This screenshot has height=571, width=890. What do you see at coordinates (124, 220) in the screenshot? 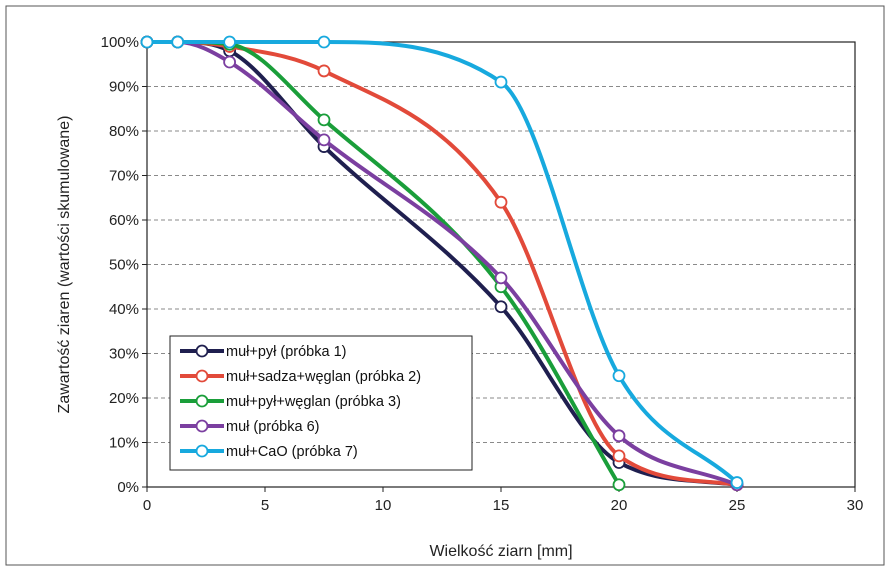
I see `y-tick-label: 60%` at bounding box center [124, 220].